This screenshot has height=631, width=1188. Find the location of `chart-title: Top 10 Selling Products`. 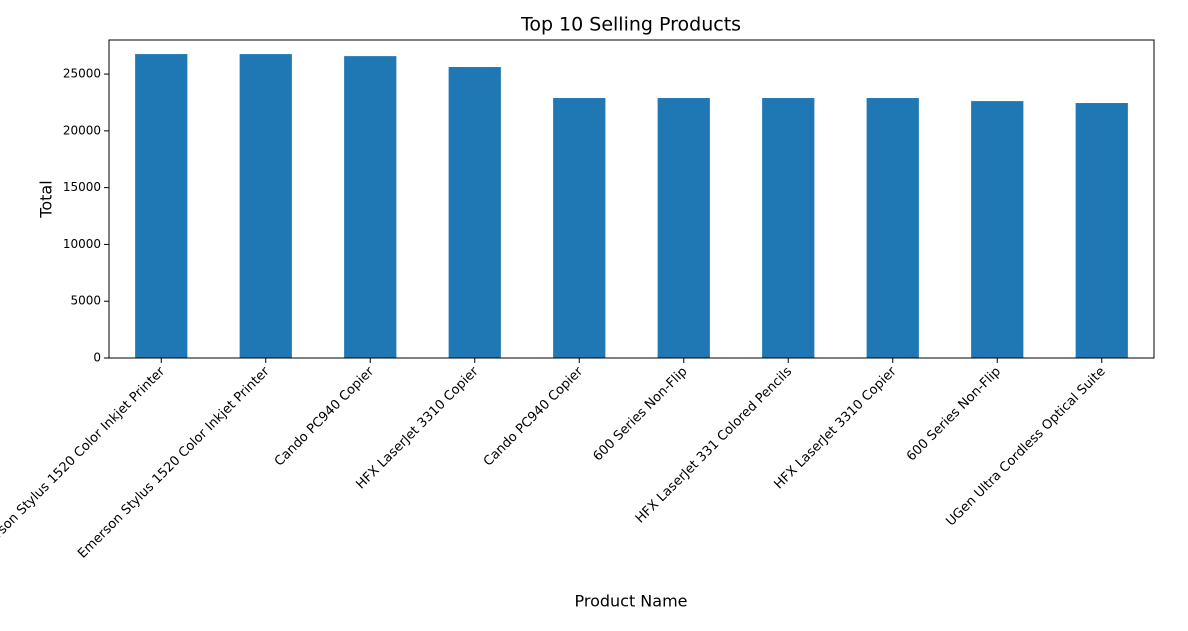

chart-title: Top 10 Selling Products is located at coordinates (630, 25).